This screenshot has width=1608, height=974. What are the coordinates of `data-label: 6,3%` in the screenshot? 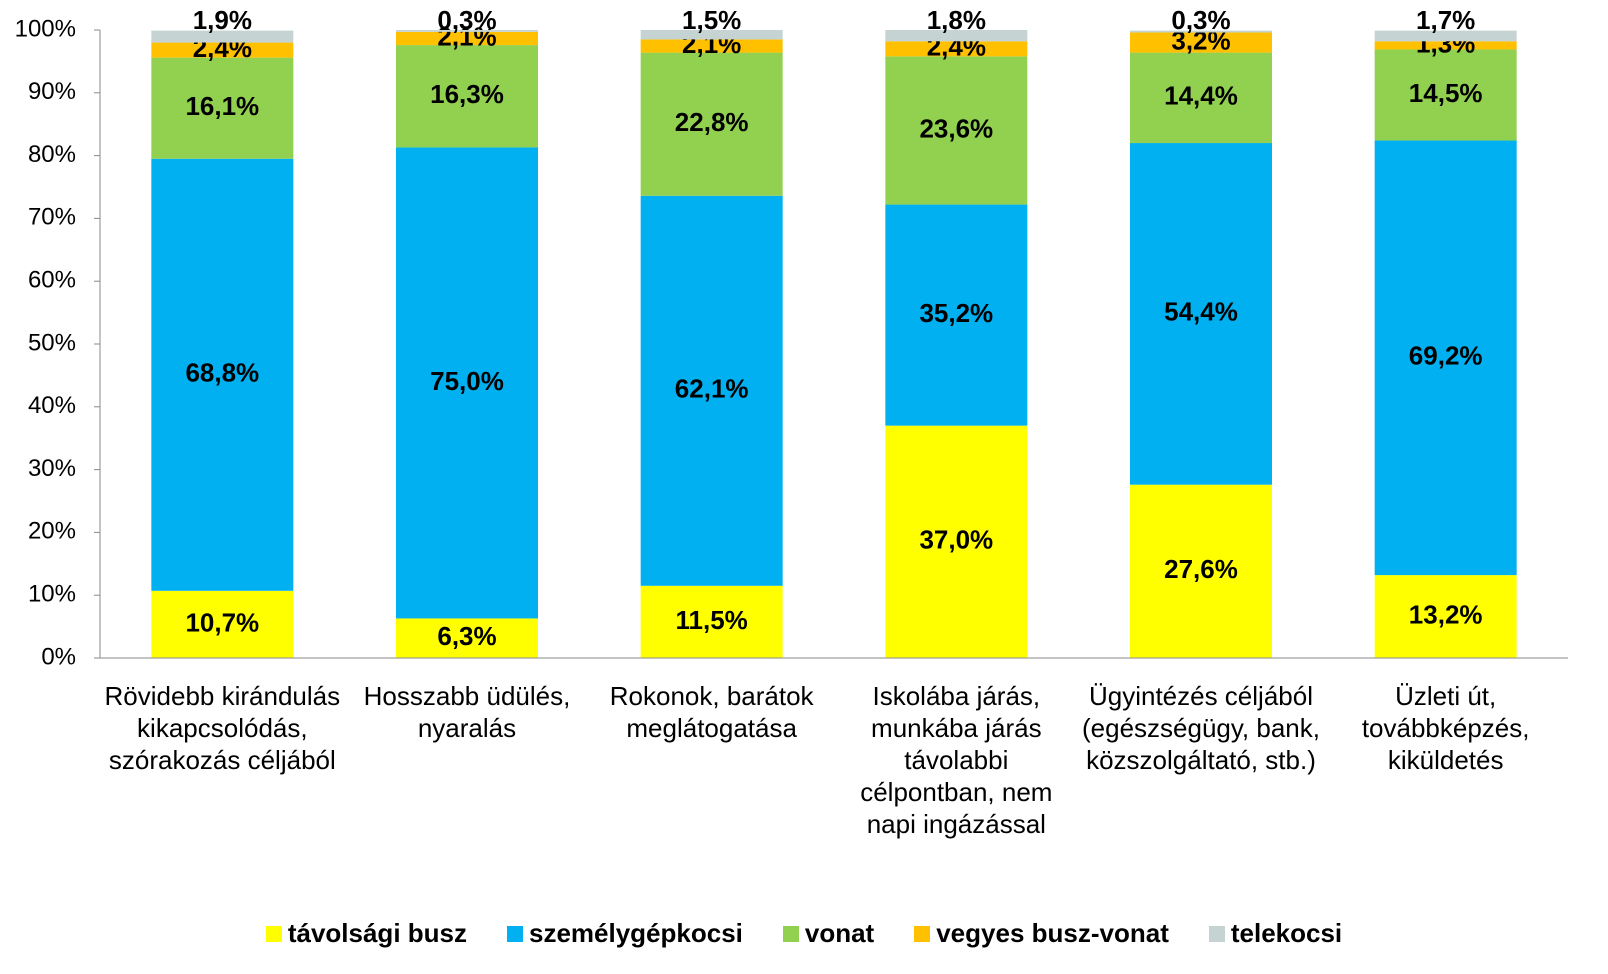 It's located at (466, 636).